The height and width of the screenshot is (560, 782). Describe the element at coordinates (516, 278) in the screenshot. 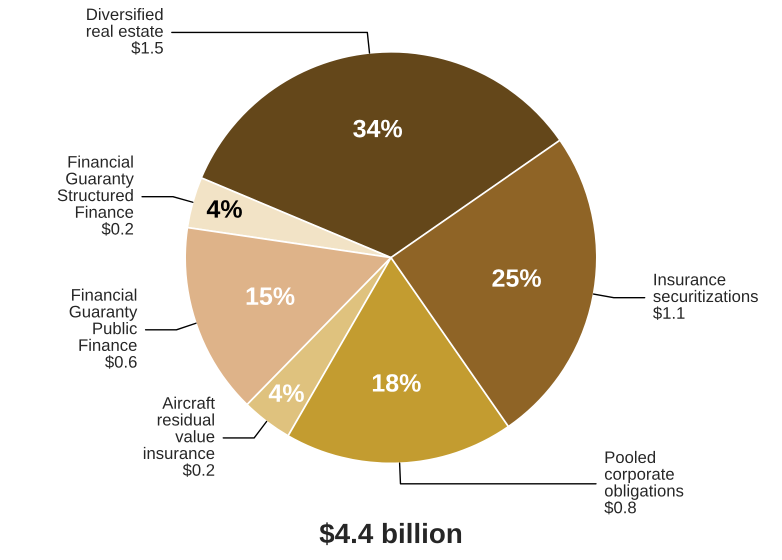

I see `data-label: 25%` at that location.